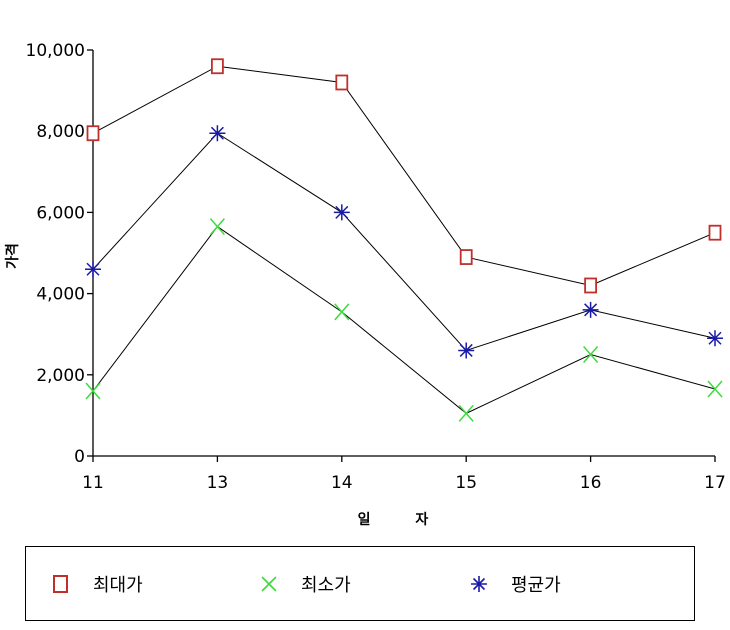 The height and width of the screenshot is (630, 730). Describe the element at coordinates (60, 132) in the screenshot. I see `y-tick-label: 8,000` at that location.